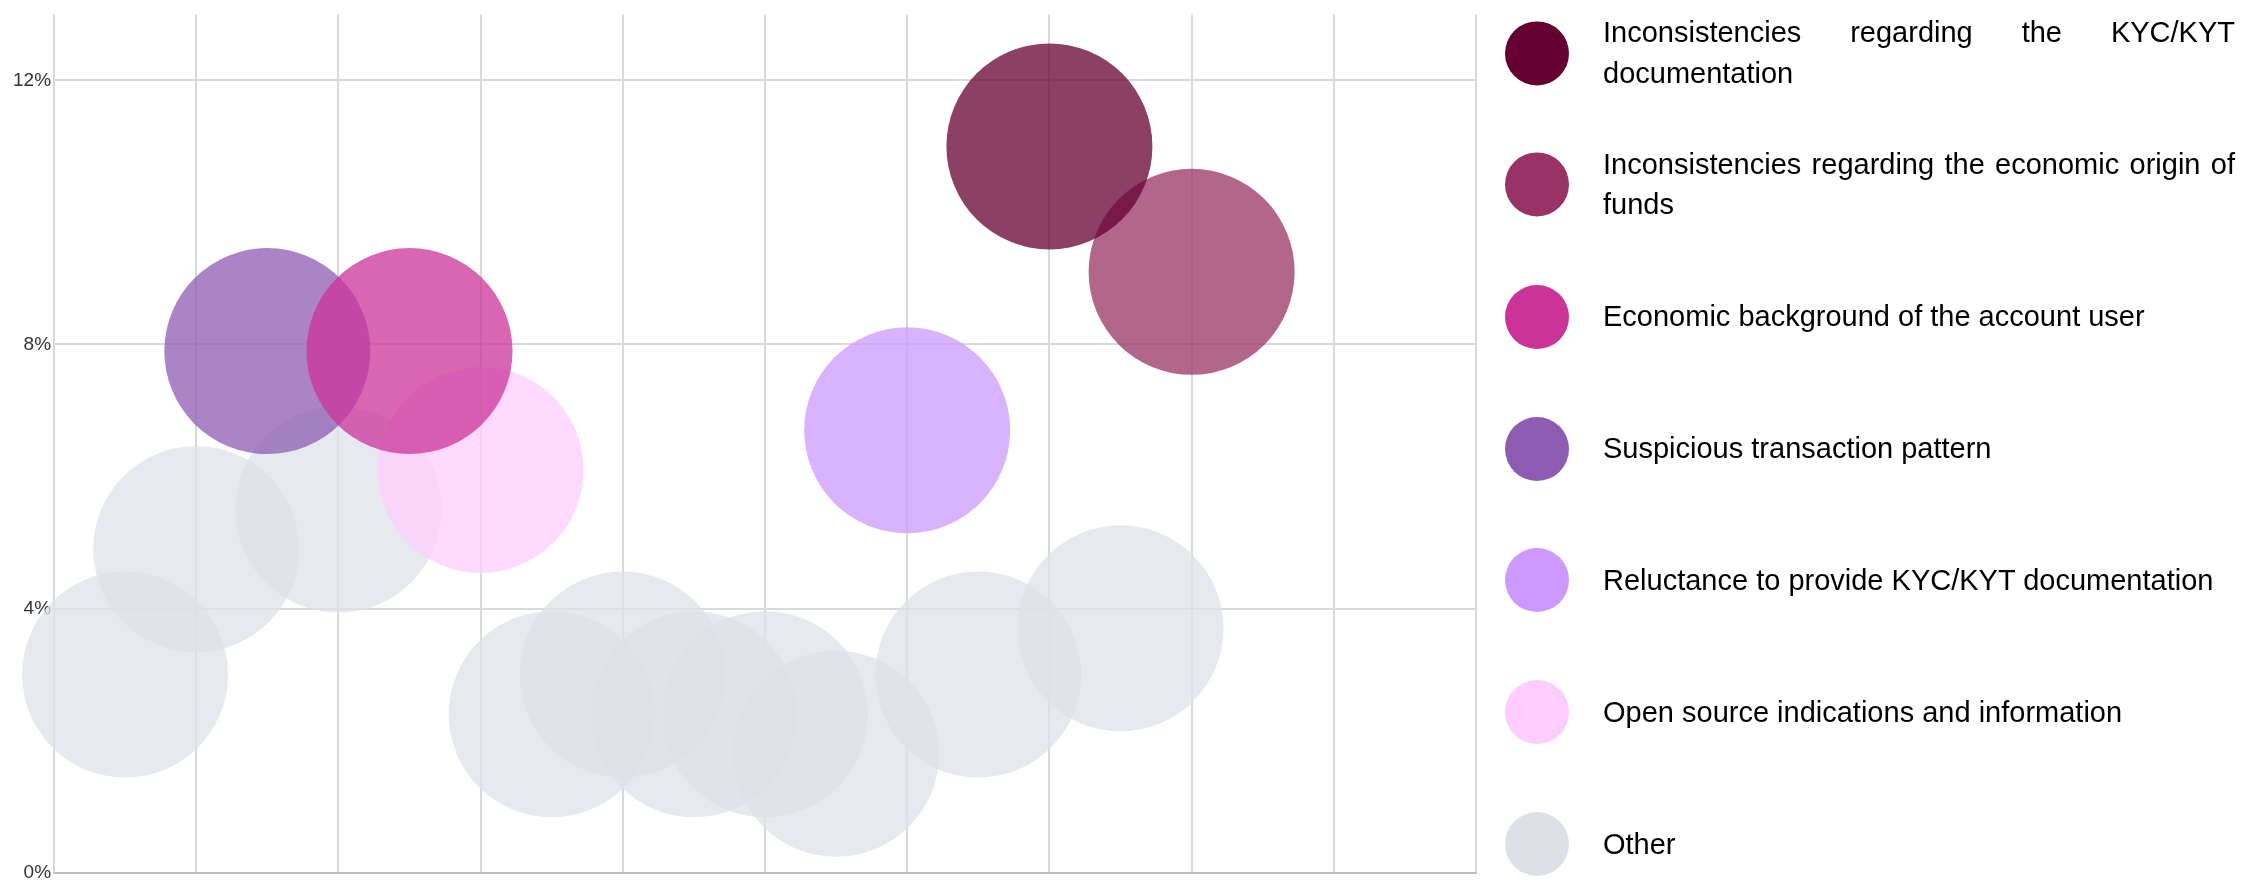 Image resolution: width=2252 pixels, height=887 pixels. I want to click on y-tick-label: 8%, so click(37, 343).